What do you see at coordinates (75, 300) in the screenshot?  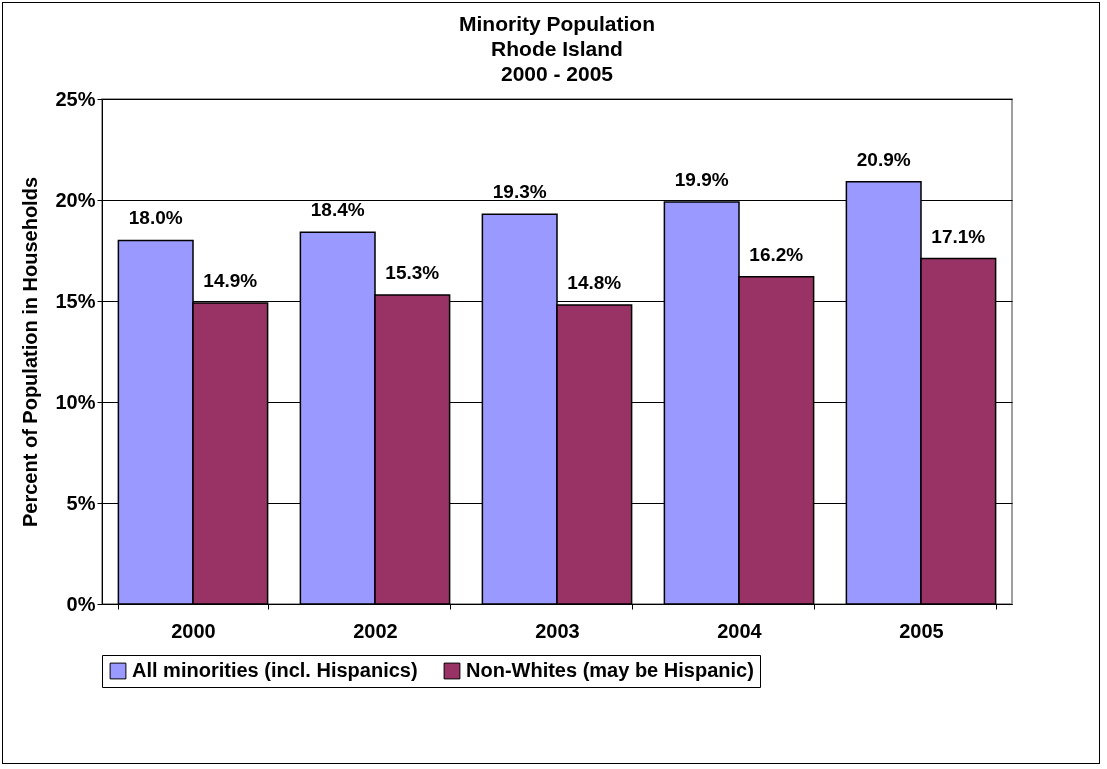 I see `y-tick-label: 15%` at bounding box center [75, 300].